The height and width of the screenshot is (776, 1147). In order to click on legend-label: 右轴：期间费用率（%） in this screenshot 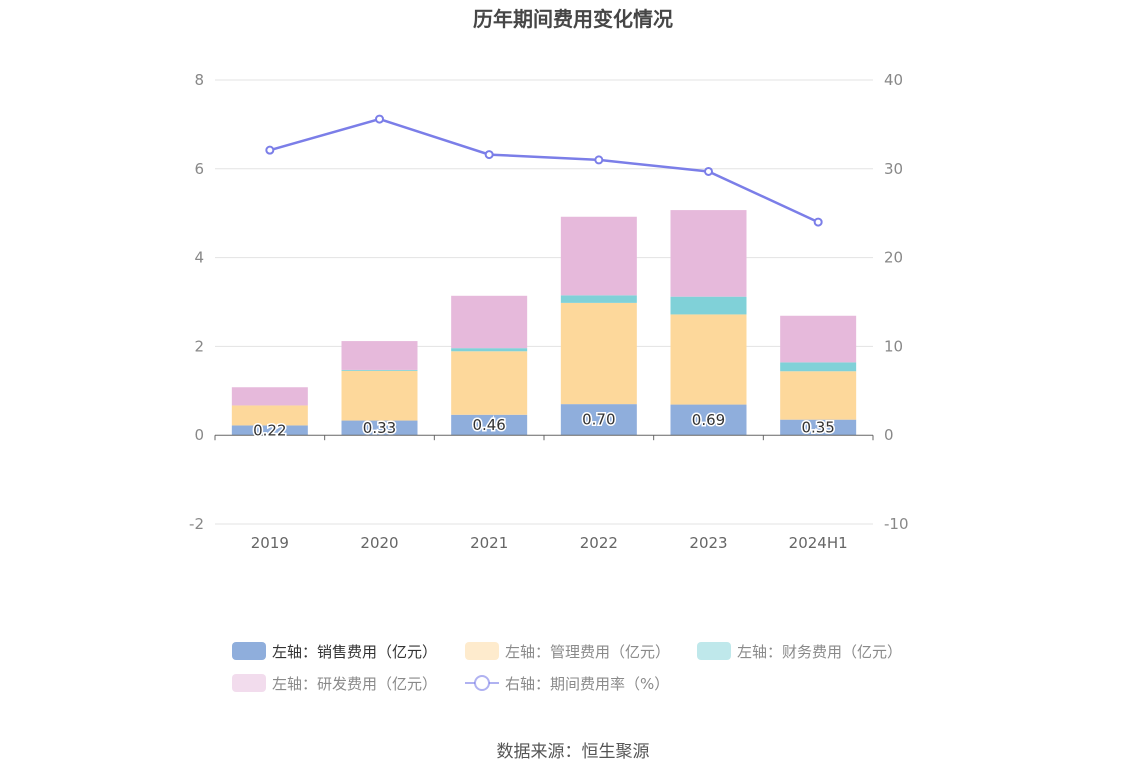, I will do `click(587, 684)`.